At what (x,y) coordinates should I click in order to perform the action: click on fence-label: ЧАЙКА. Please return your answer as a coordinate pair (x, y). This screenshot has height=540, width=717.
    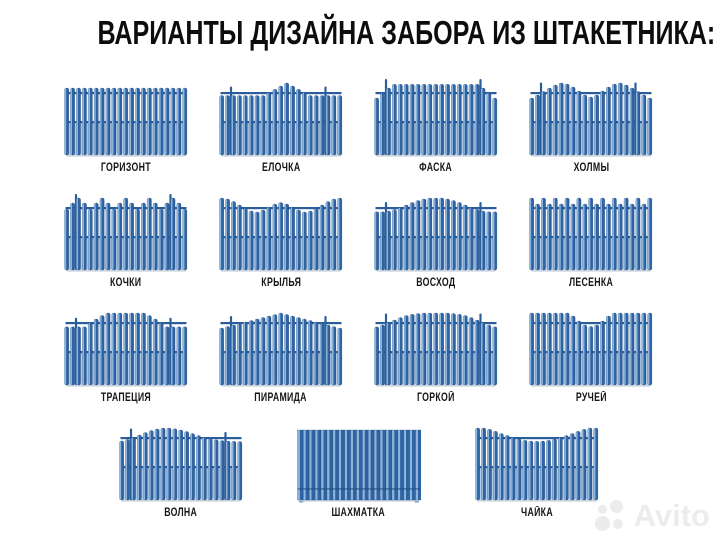
    Looking at the image, I should click on (537, 513).